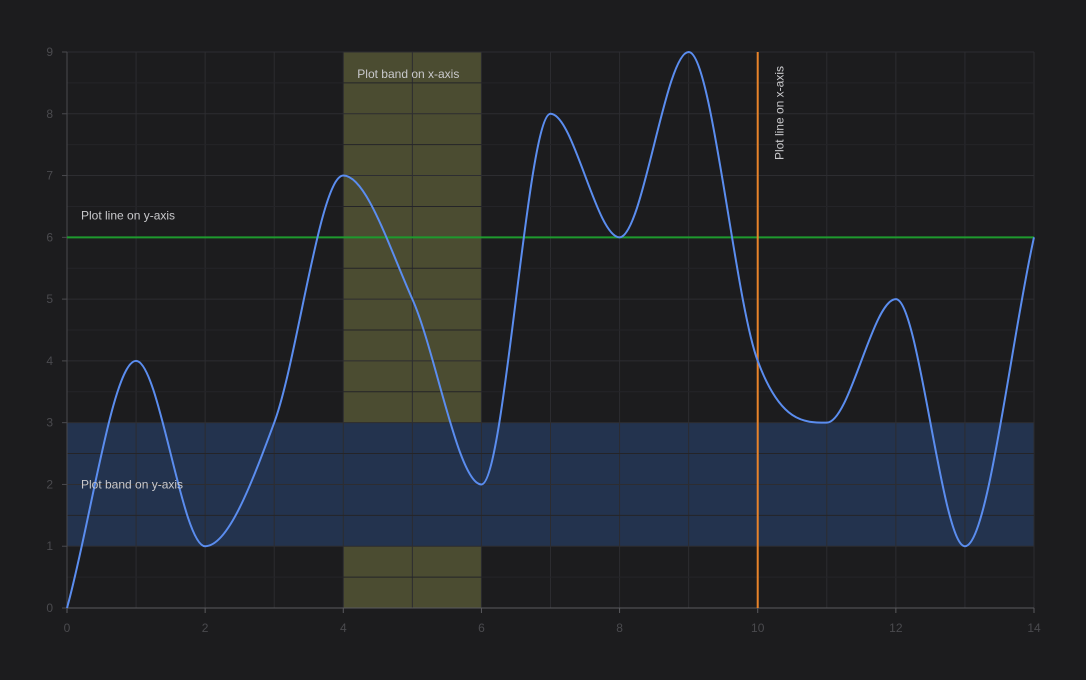 The image size is (1086, 680). What do you see at coordinates (67, 628) in the screenshot?
I see `x-tick-label: 0` at bounding box center [67, 628].